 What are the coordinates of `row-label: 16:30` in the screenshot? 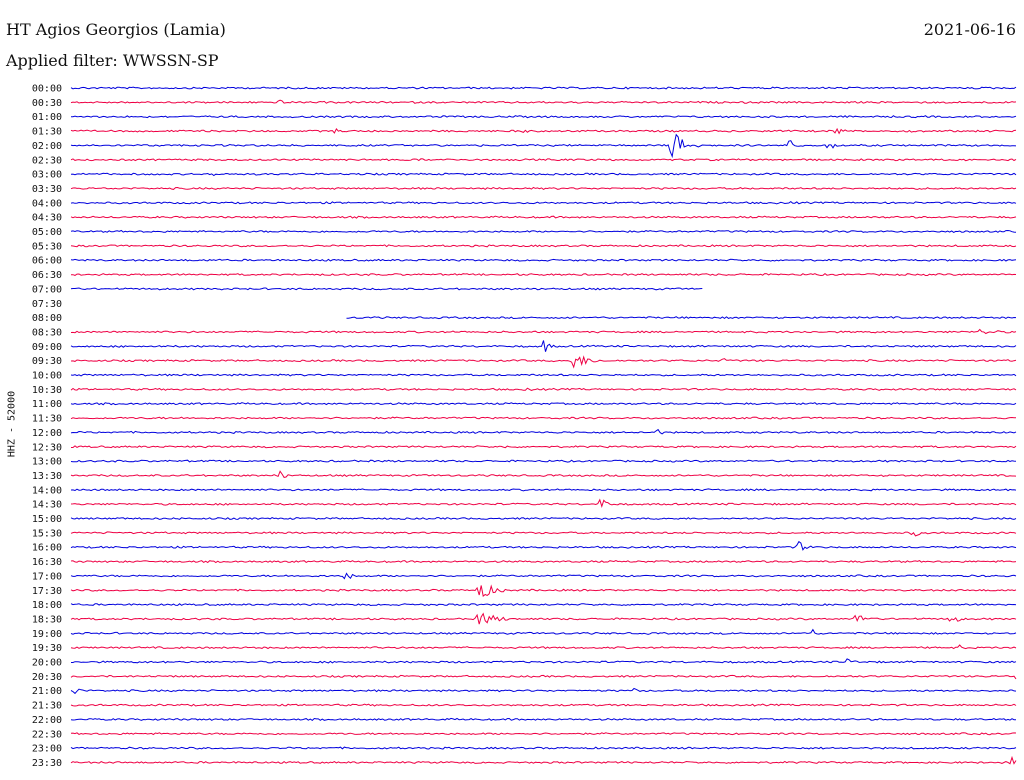 It's located at (47, 562).